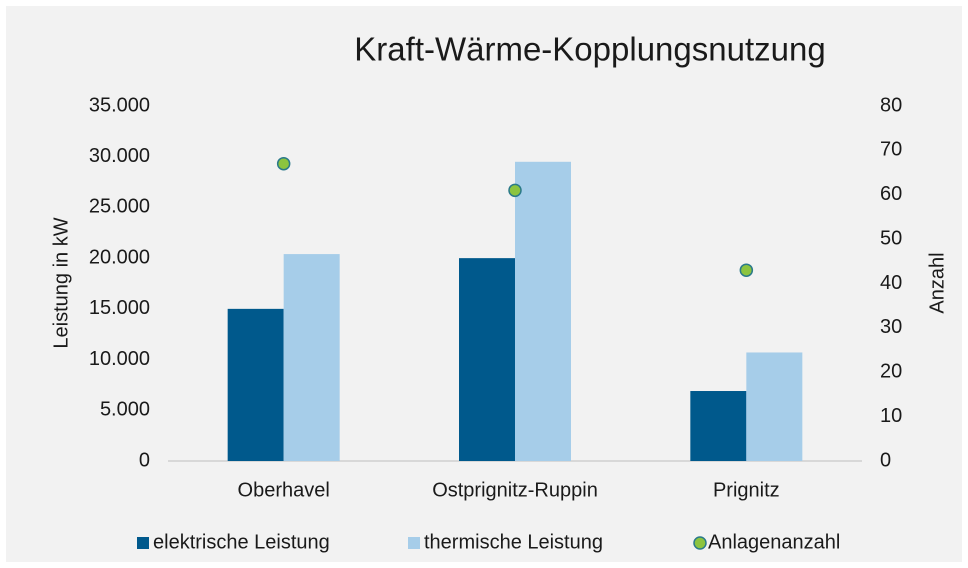 The width and height of the screenshot is (968, 568). What do you see at coordinates (891, 238) in the screenshot?
I see `y2-tick-label: 50` at bounding box center [891, 238].